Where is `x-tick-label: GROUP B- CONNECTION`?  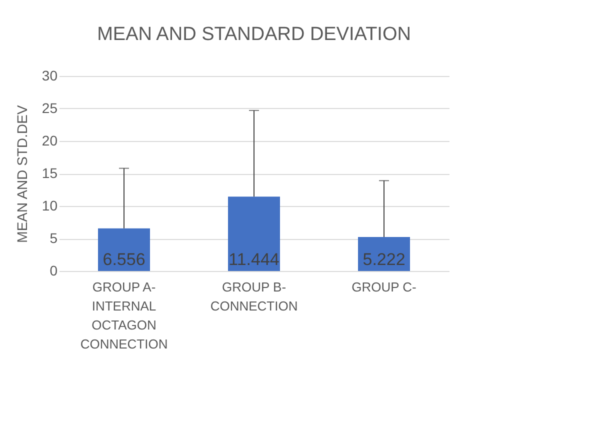
x-tick-label: GROUP B- CONNECTION is located at coordinates (254, 297).